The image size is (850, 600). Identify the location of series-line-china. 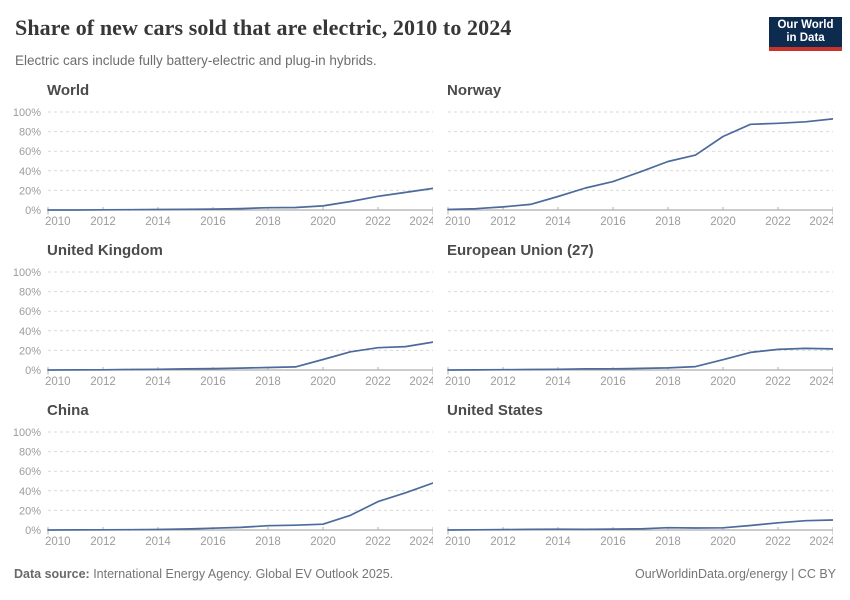
(240, 506).